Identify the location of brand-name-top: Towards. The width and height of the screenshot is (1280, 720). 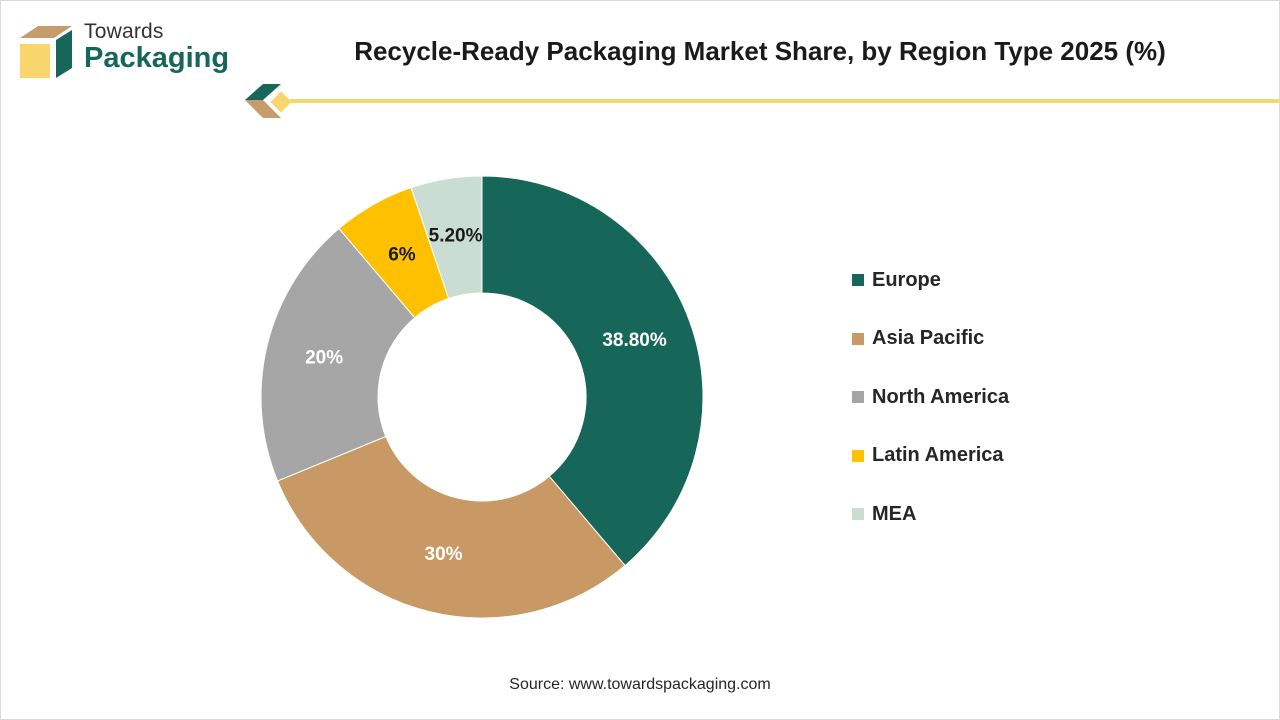
(124, 31).